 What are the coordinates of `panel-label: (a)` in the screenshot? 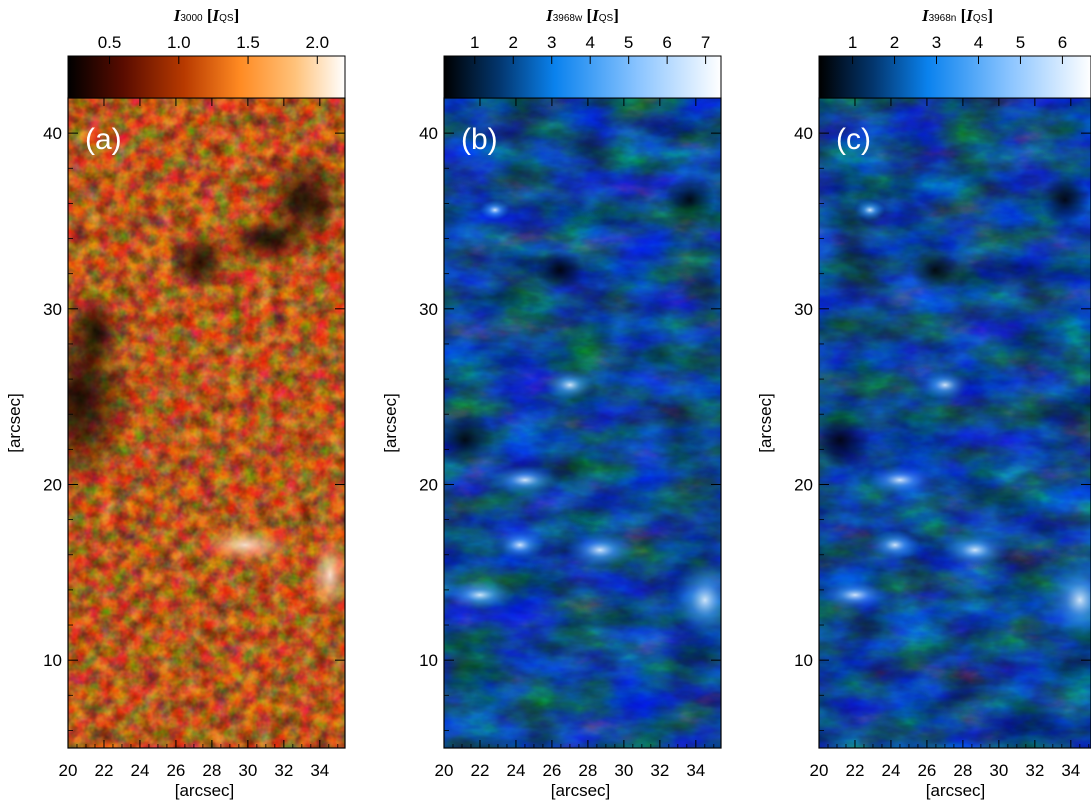 It's located at (103, 139).